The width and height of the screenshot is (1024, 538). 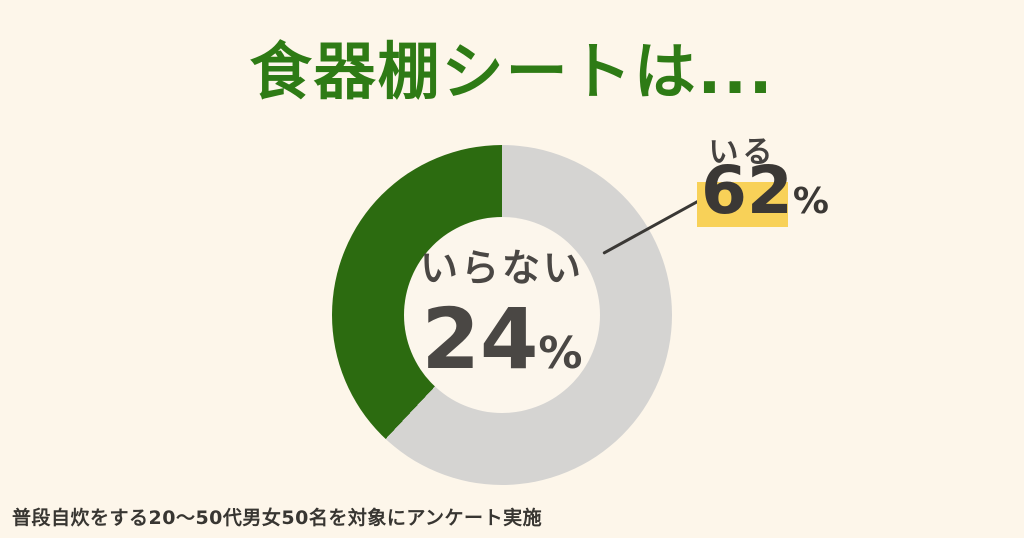 I want to click on donut-hole, so click(x=502, y=315).